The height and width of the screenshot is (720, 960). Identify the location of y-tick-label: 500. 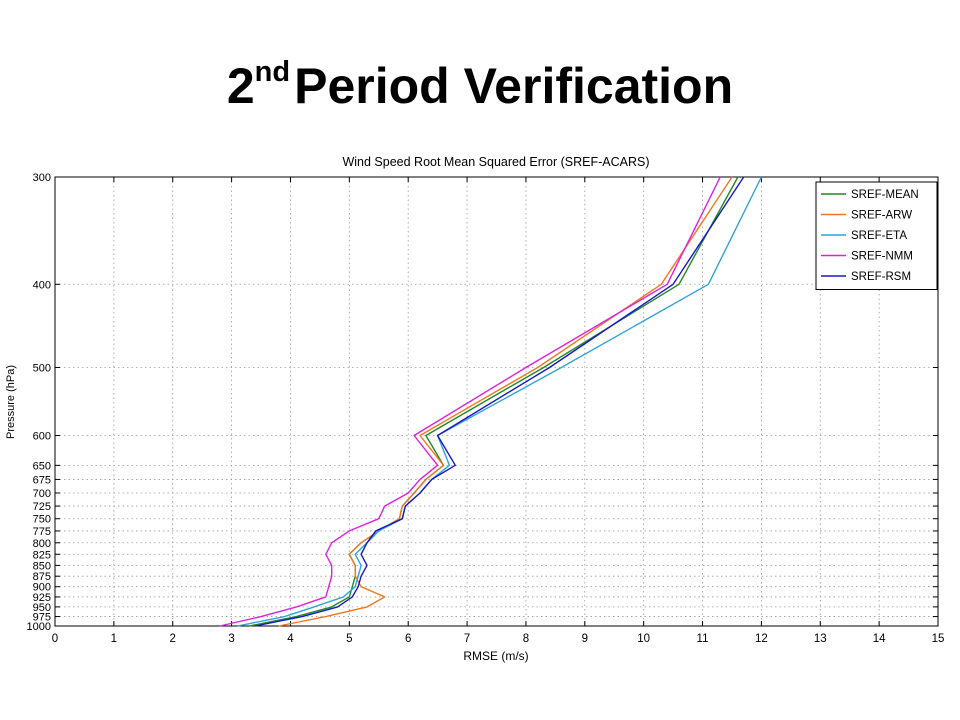
(42, 369).